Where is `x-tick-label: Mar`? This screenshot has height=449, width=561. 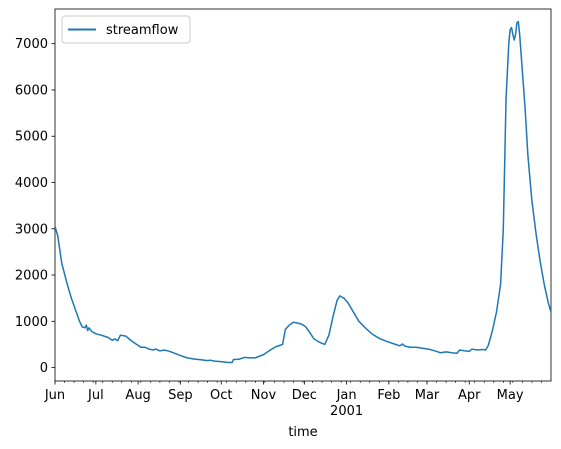 x-tick-label: Mar is located at coordinates (427, 395).